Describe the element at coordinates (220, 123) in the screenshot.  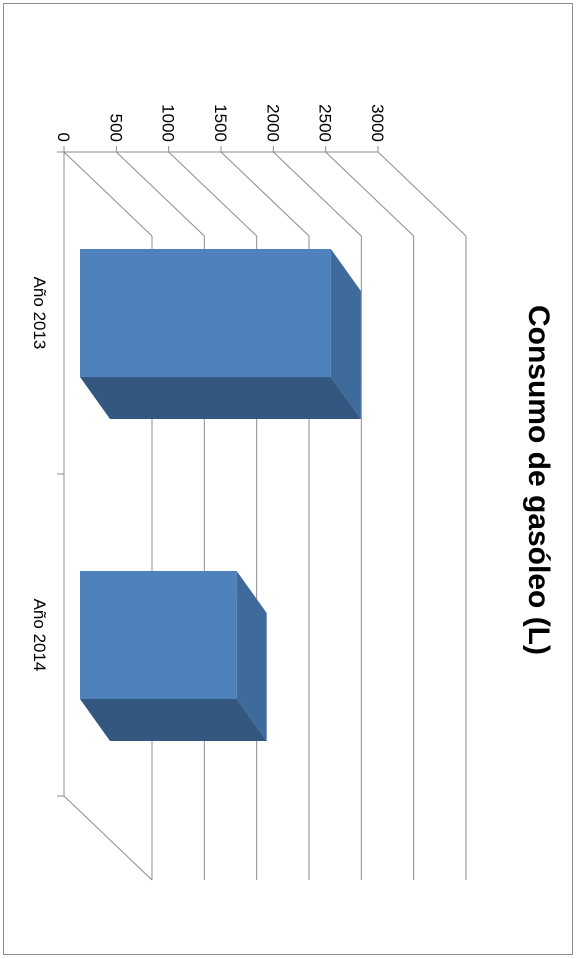
I see `tick-label: 1500` at that location.